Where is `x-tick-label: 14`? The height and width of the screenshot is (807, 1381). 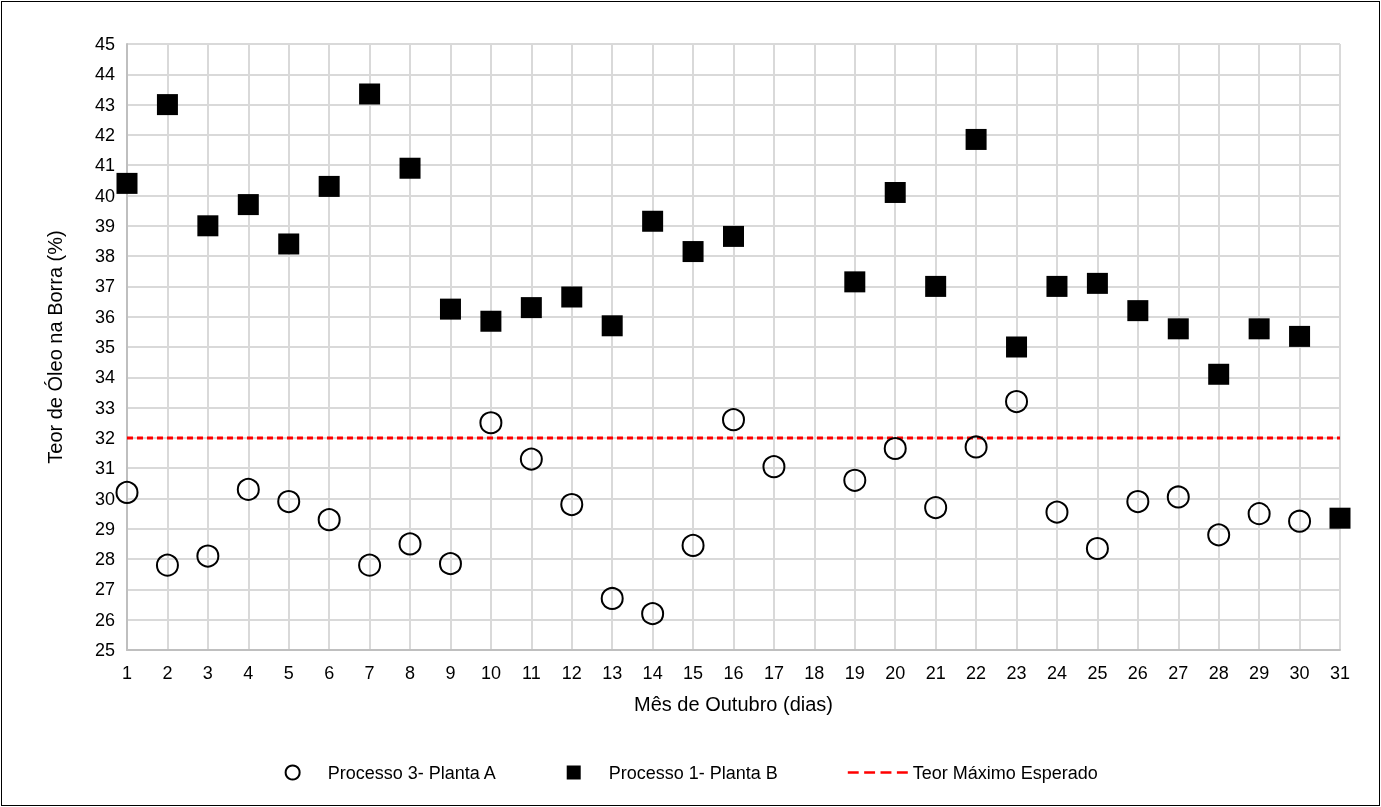 x-tick-label: 14 is located at coordinates (652, 673).